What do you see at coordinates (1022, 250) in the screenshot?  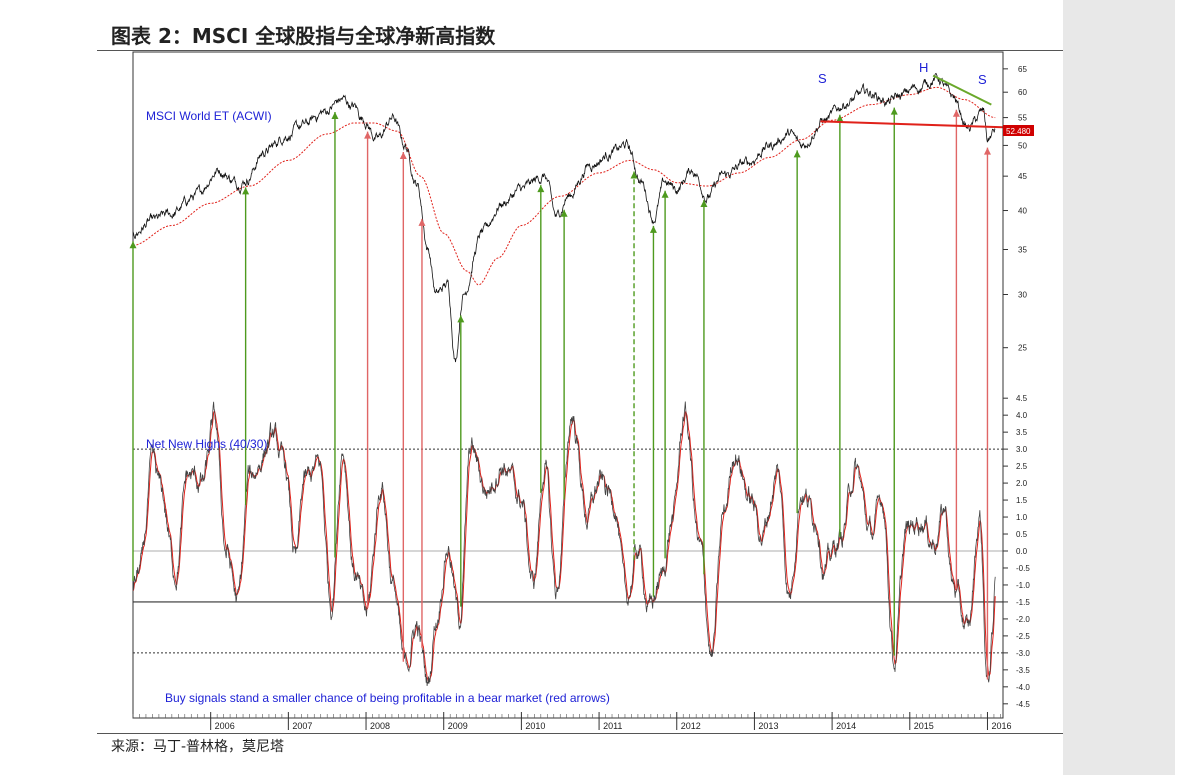 I see `price-tick-label-35: 35` at bounding box center [1022, 250].